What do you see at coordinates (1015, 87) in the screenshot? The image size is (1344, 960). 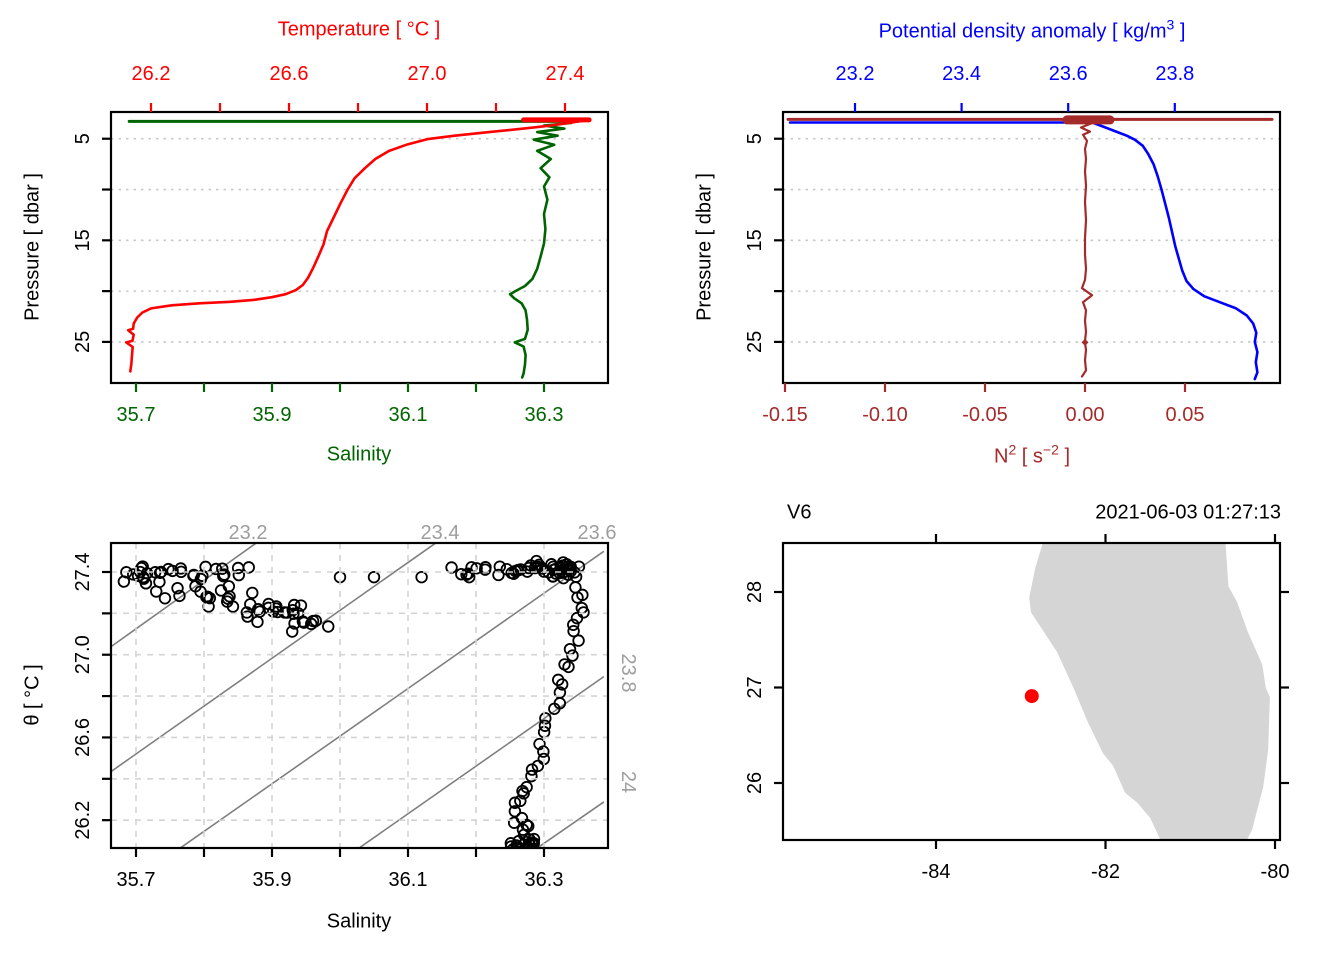 I see `profile-density-n2-axis-dens: 23.2 23.4 23.6 23.8` at bounding box center [1015, 87].